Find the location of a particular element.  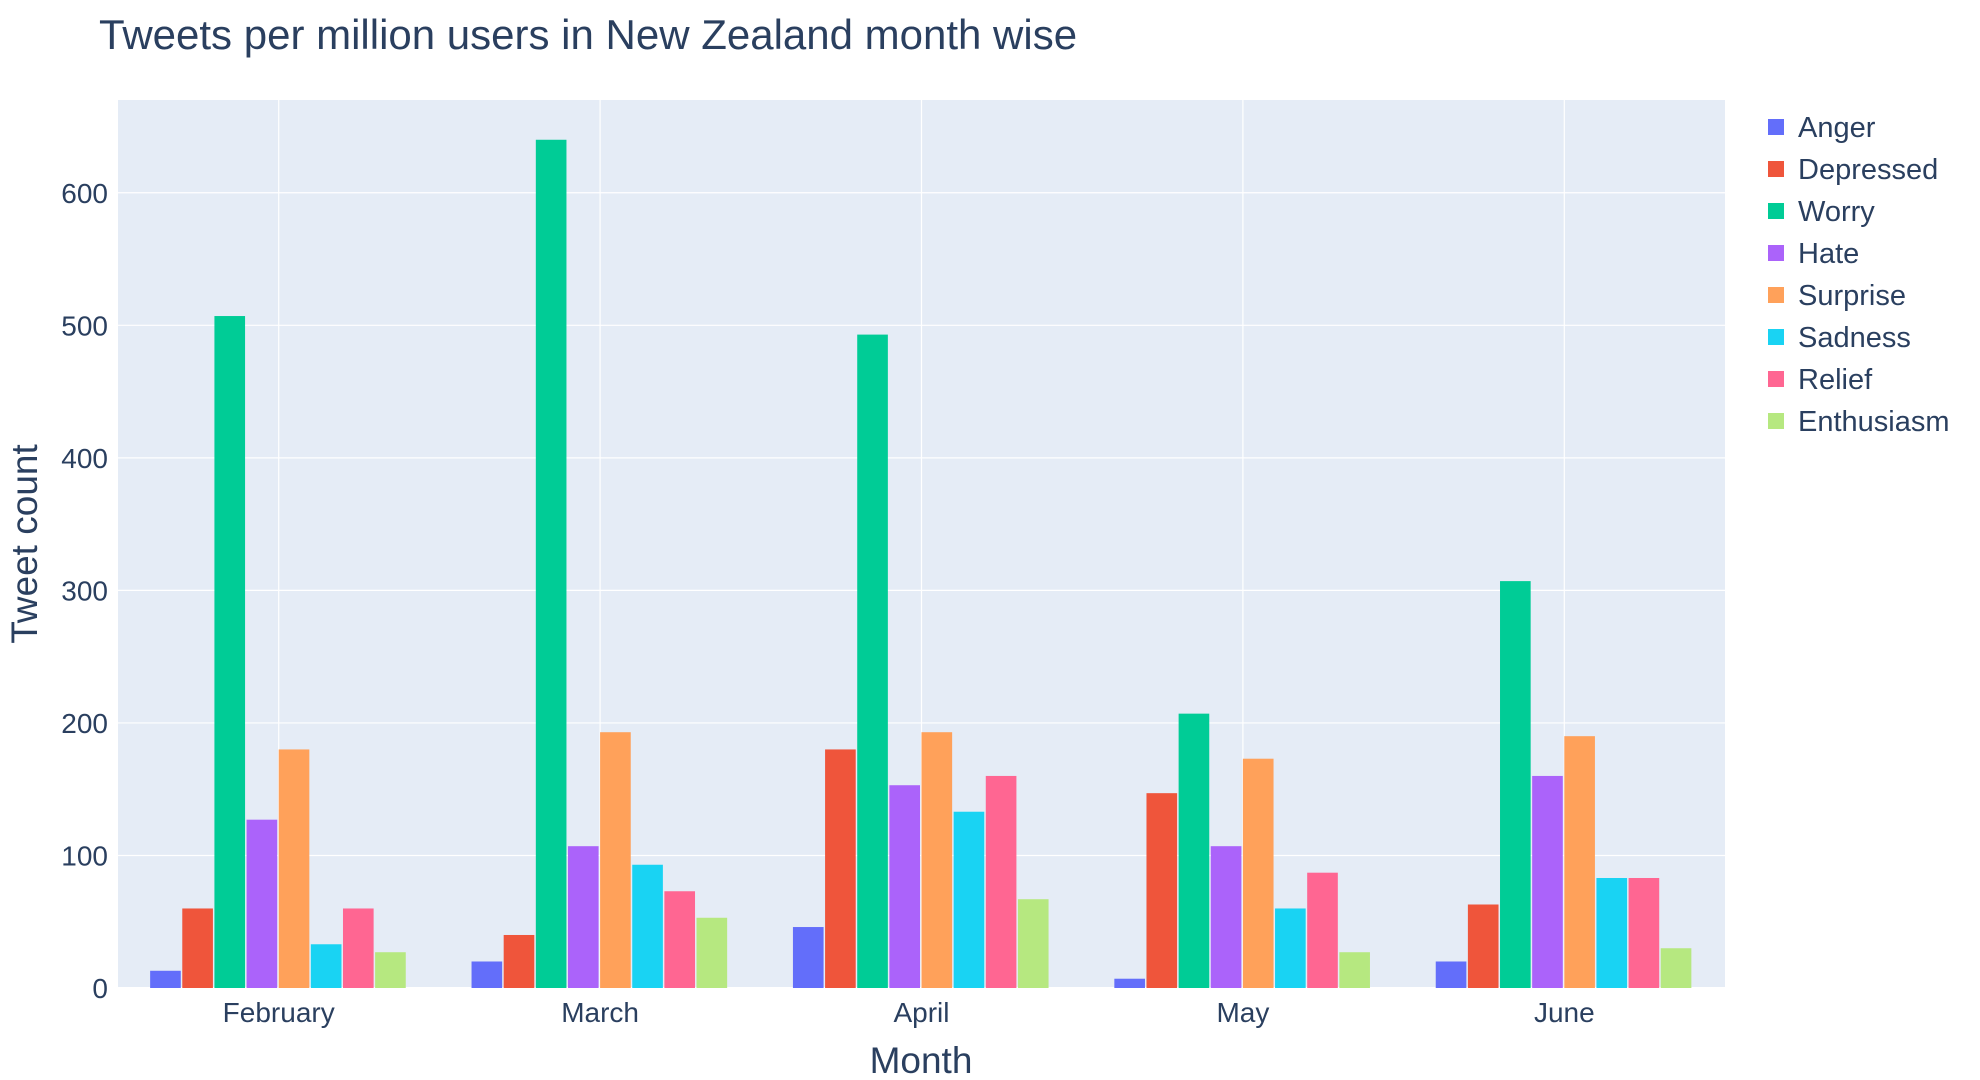

bar-hate-may is located at coordinates (1226, 917).